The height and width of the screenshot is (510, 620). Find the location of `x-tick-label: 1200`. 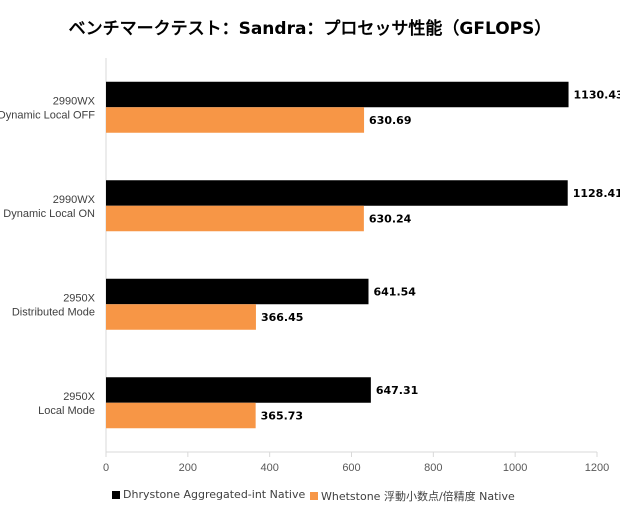

x-tick-label: 1200 is located at coordinates (597, 468).